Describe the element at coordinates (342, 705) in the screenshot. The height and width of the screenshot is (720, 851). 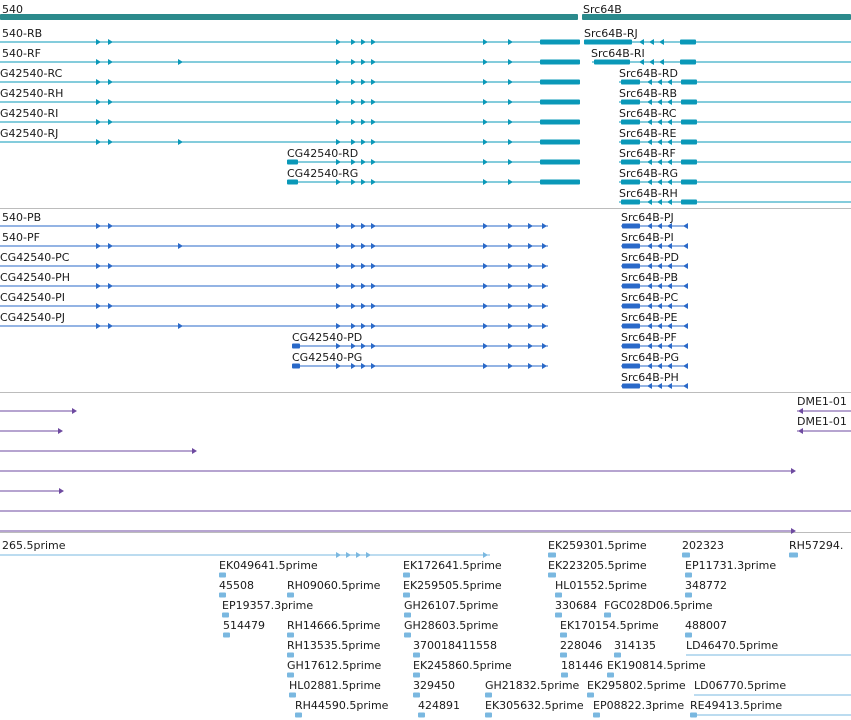
I see `est-label: RH44590.5prime` at that location.